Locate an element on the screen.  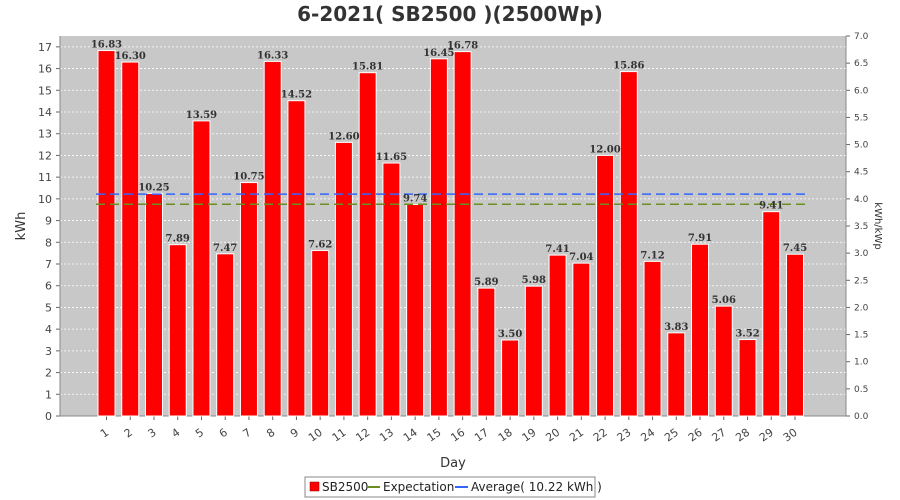
value-label-day-5: 13.59 is located at coordinates (201, 115).